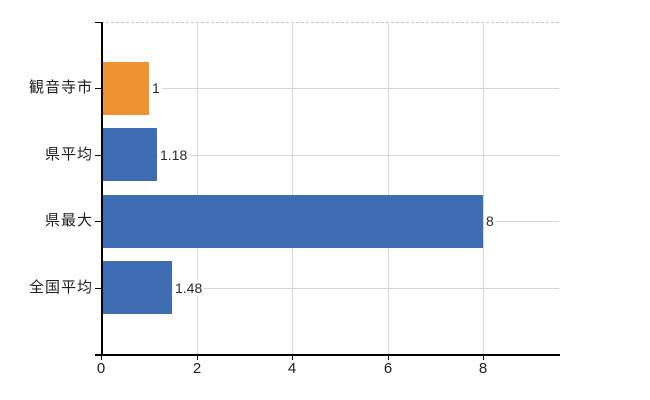 This screenshot has height=400, width=650. I want to click on bar-value-label: 8, so click(490, 221).